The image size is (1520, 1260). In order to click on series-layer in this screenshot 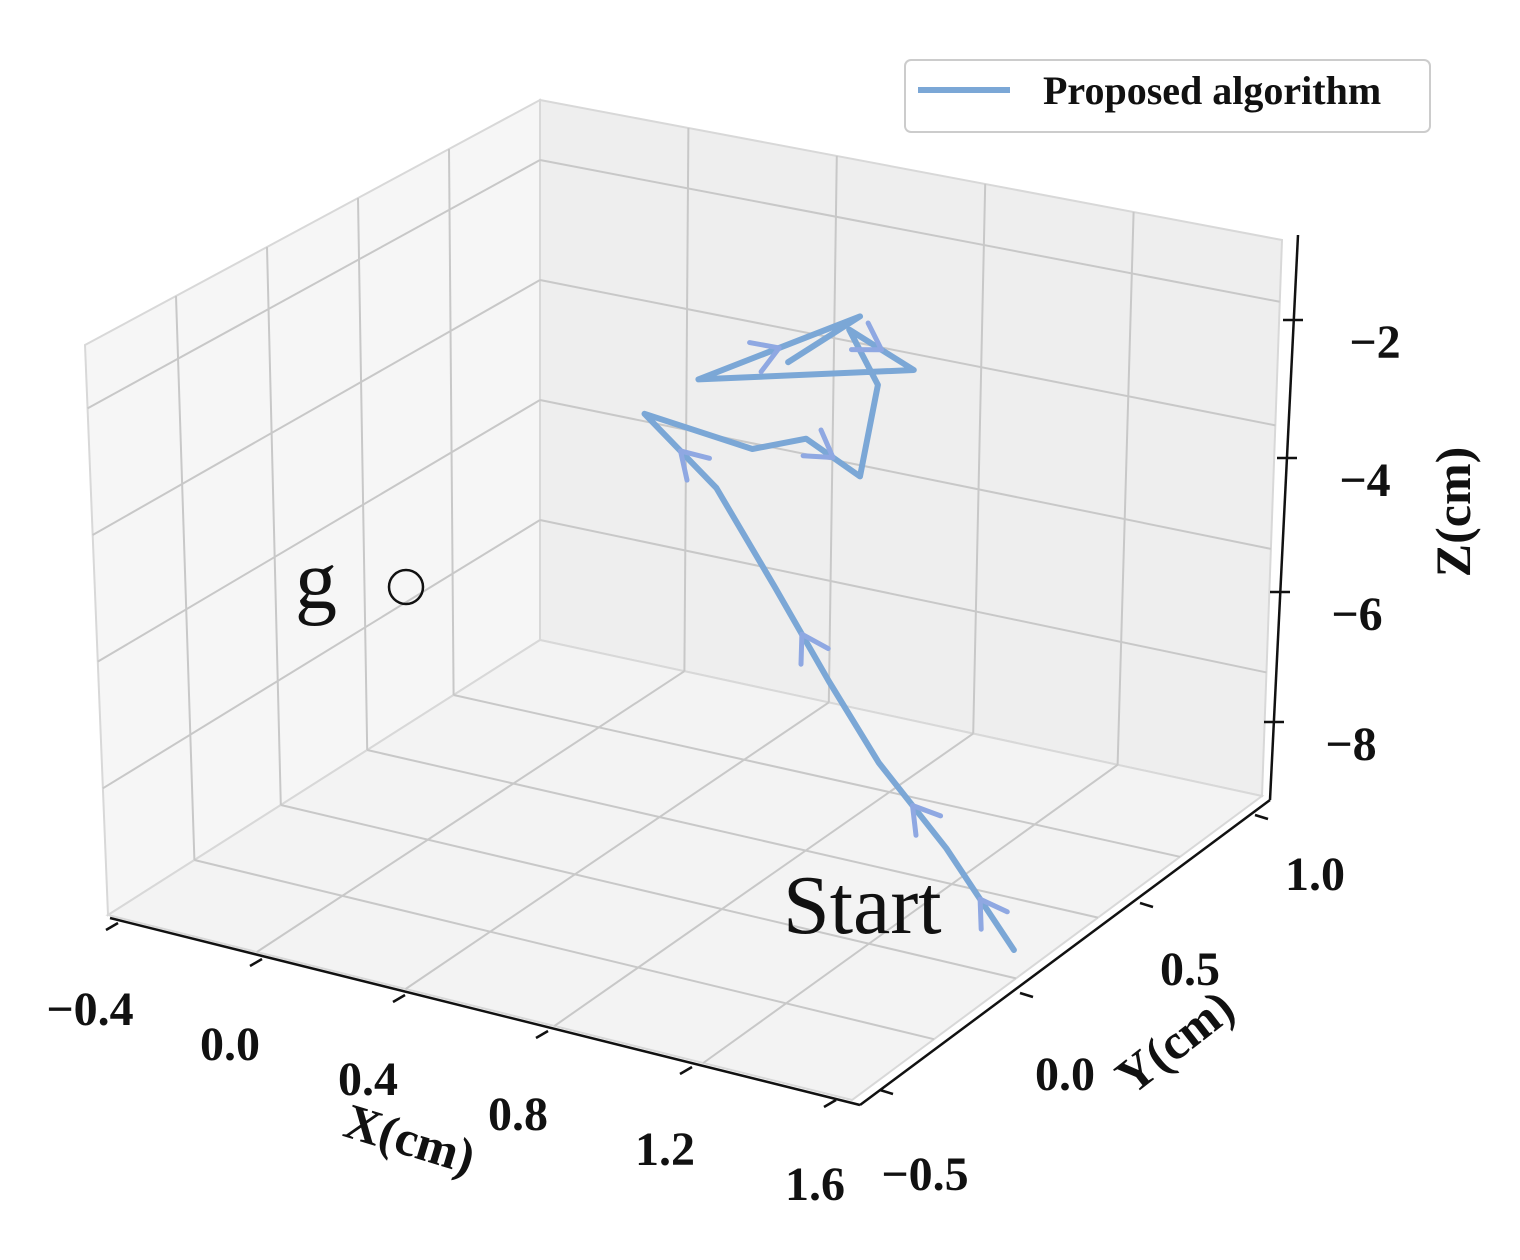, I will do `click(829, 633)`.